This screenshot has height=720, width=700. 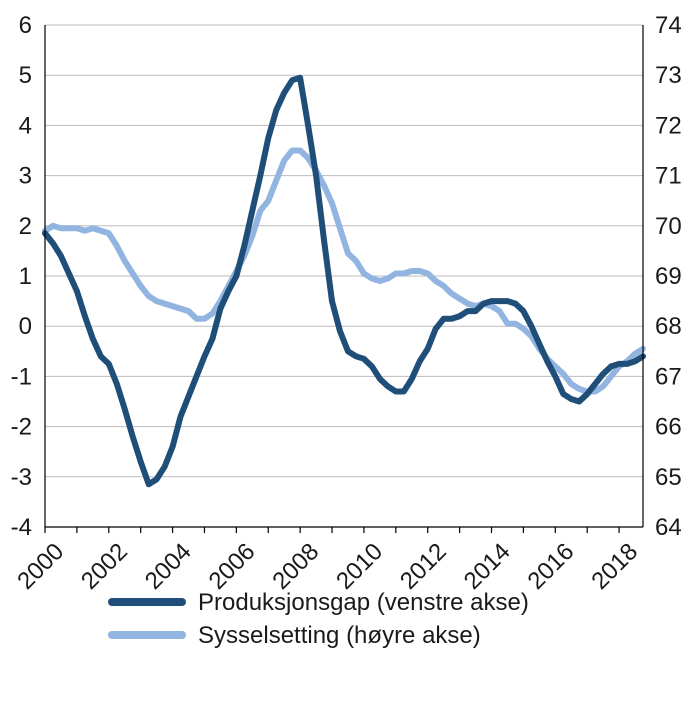 I want to click on x-tick-label: 2014, so click(x=487, y=566).